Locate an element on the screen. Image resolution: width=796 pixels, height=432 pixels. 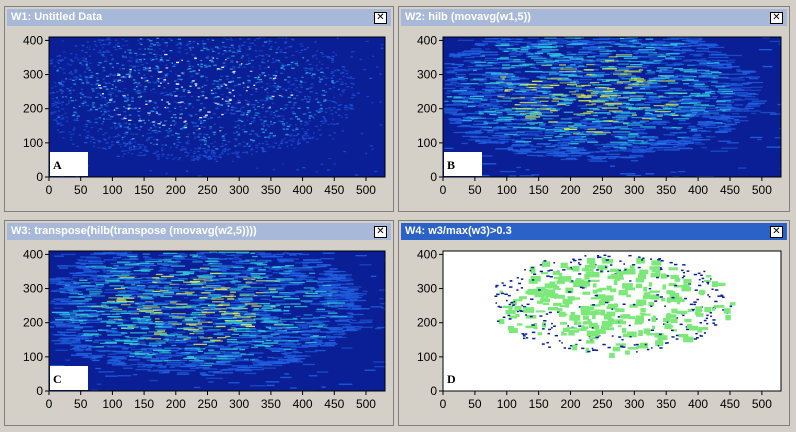
window-title-bar: W4: w3/max(w3)>0.3 ✕ is located at coordinates (594, 231).